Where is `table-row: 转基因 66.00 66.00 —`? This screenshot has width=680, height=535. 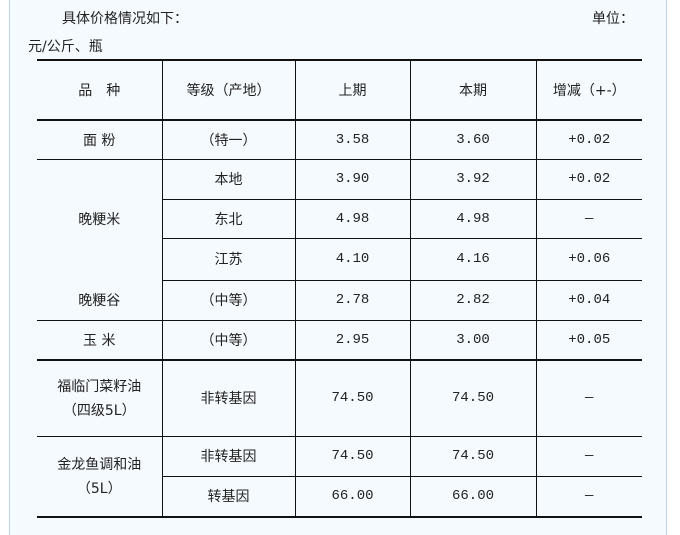
table-row: 转基因 66.00 66.00 — is located at coordinates (339, 496).